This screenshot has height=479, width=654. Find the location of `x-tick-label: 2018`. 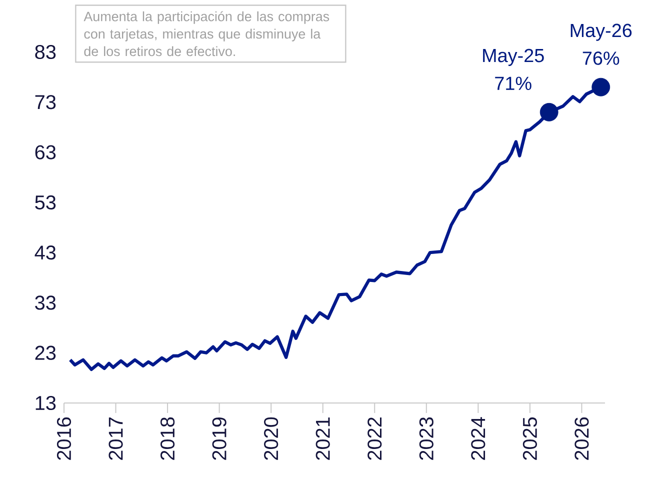

x-tick-label: 2018 is located at coordinates (167, 438).